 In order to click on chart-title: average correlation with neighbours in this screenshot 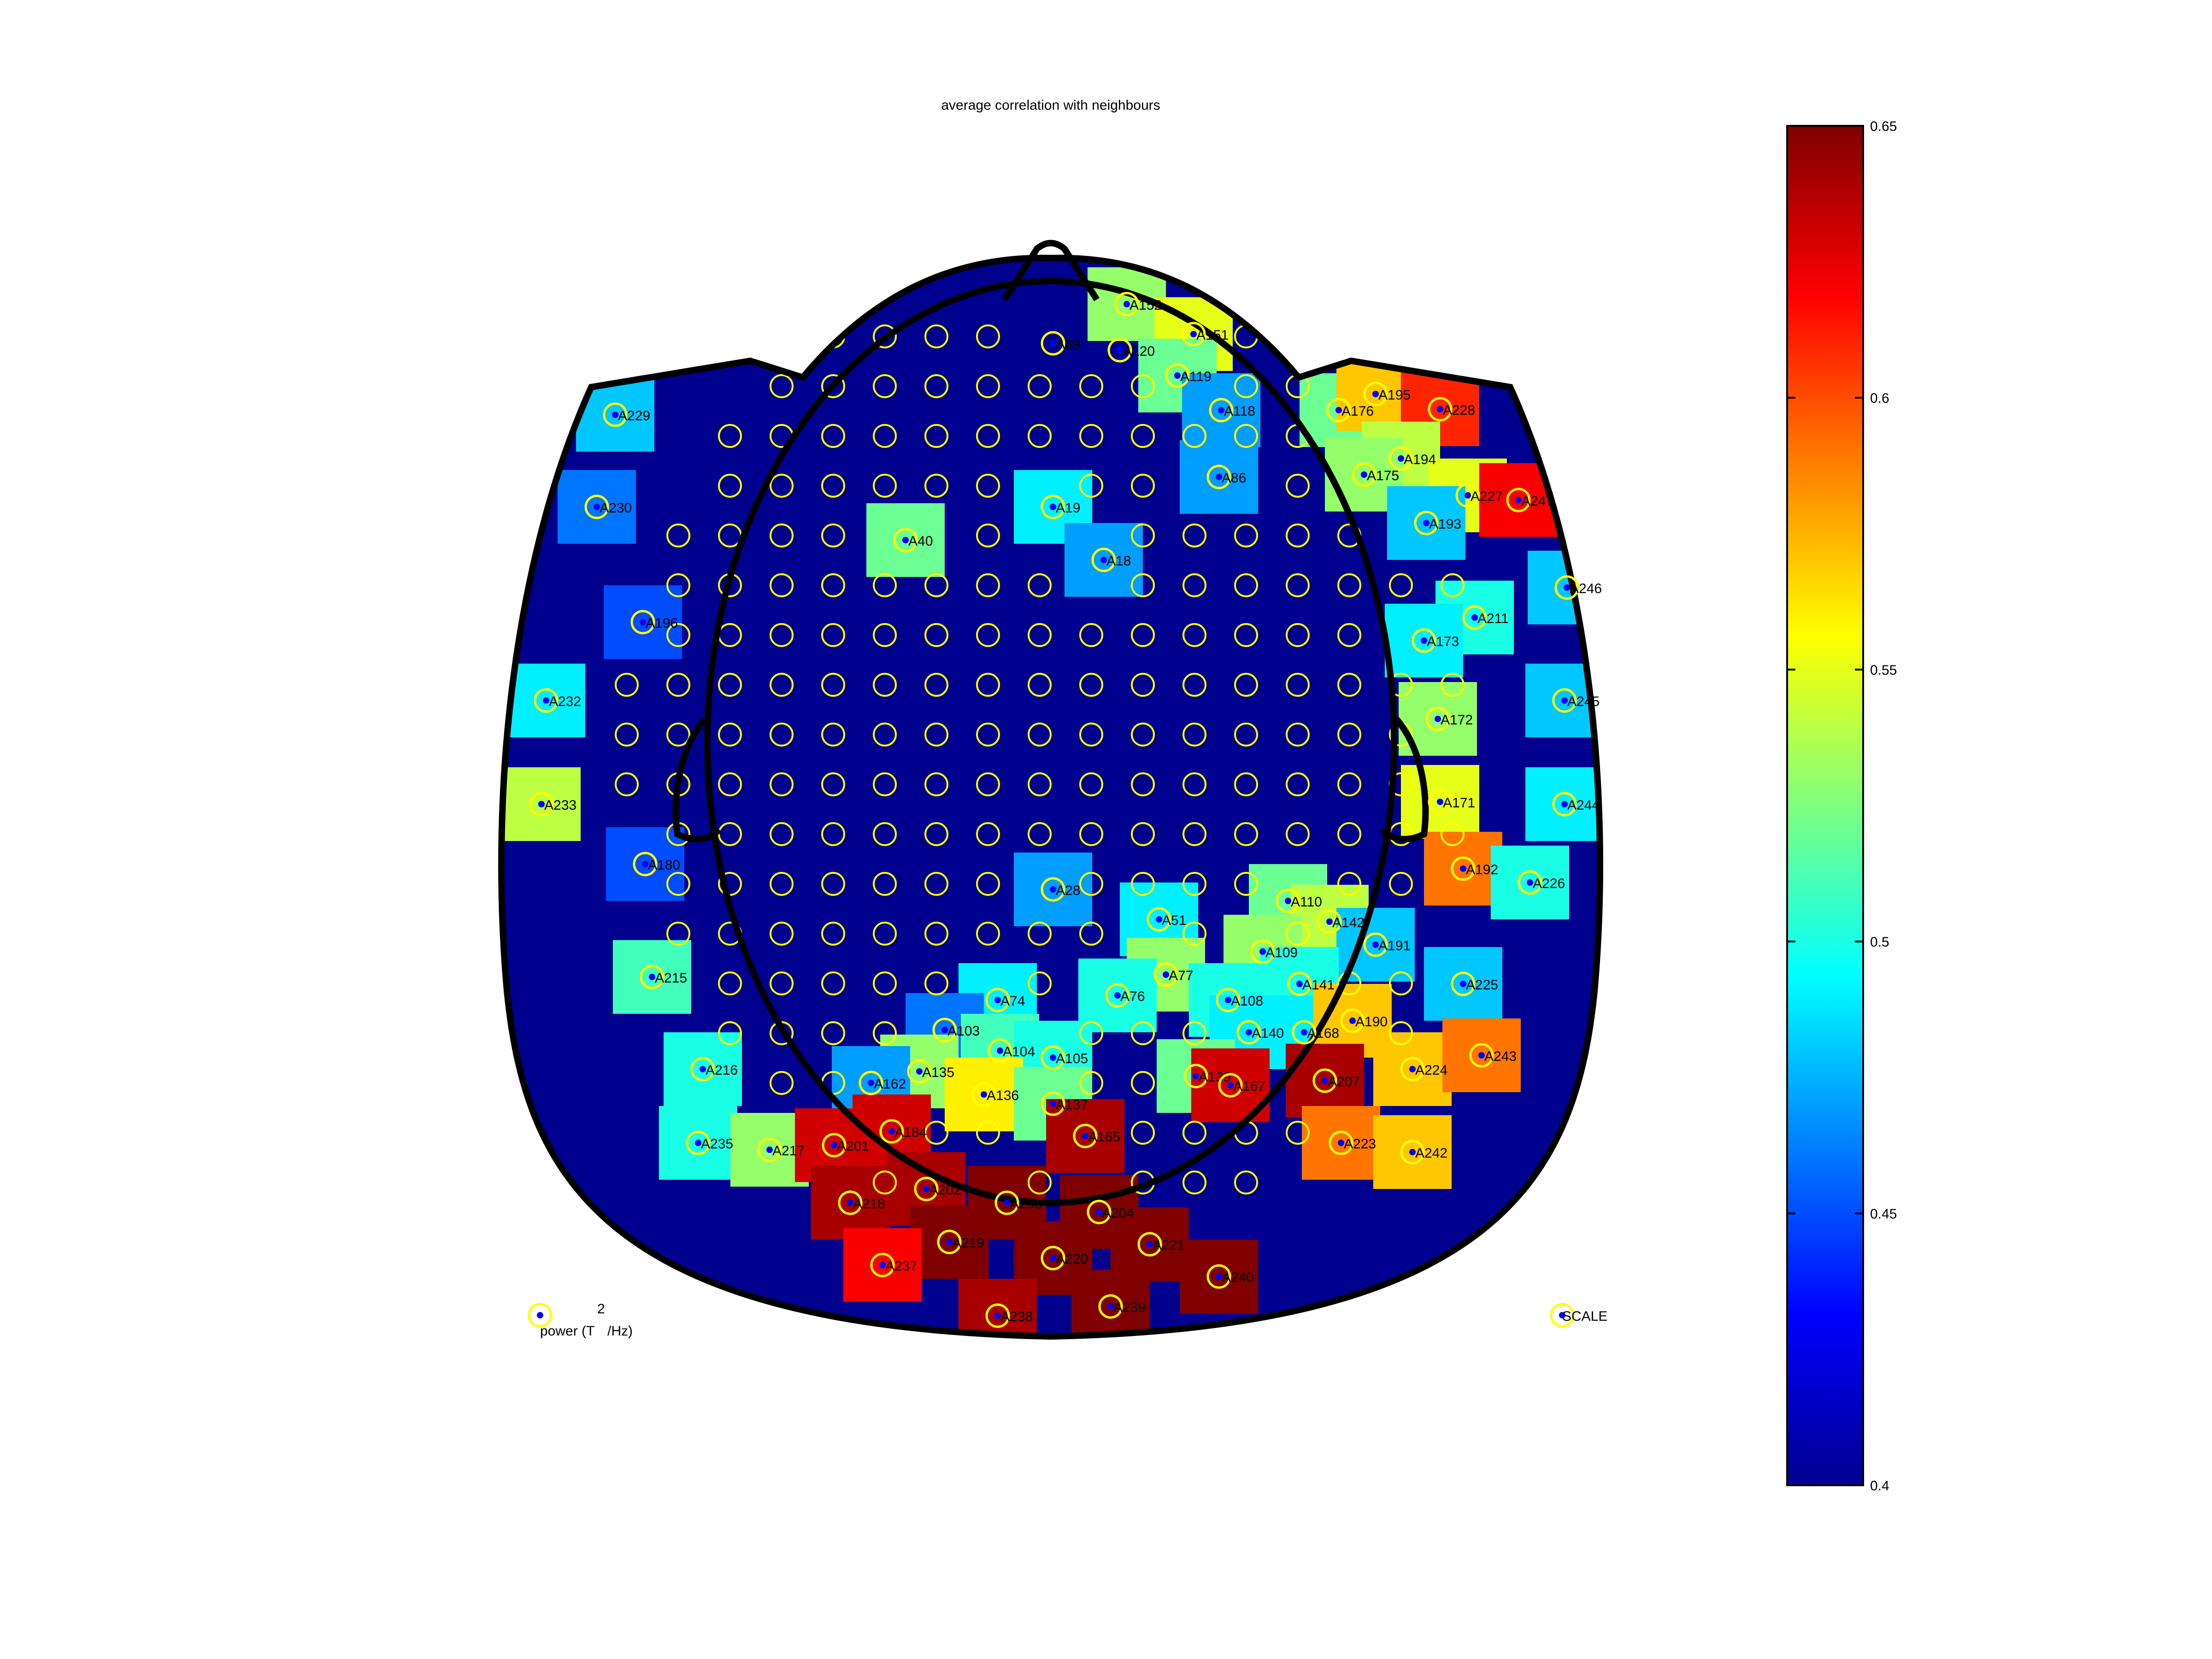, I will do `click(1050, 105)`.